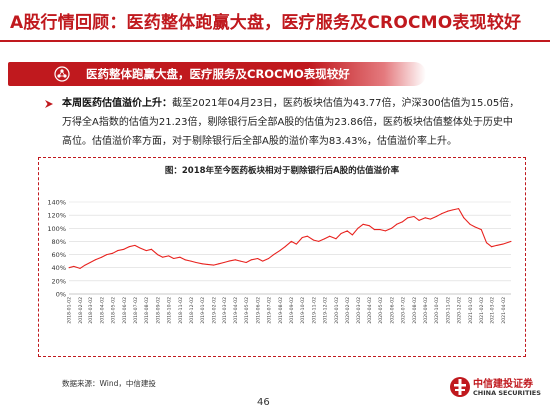 The height and width of the screenshot is (412, 550). Describe the element at coordinates (225, 310) in the screenshot. I see `x-tick-label: 2019-03-02` at that location.